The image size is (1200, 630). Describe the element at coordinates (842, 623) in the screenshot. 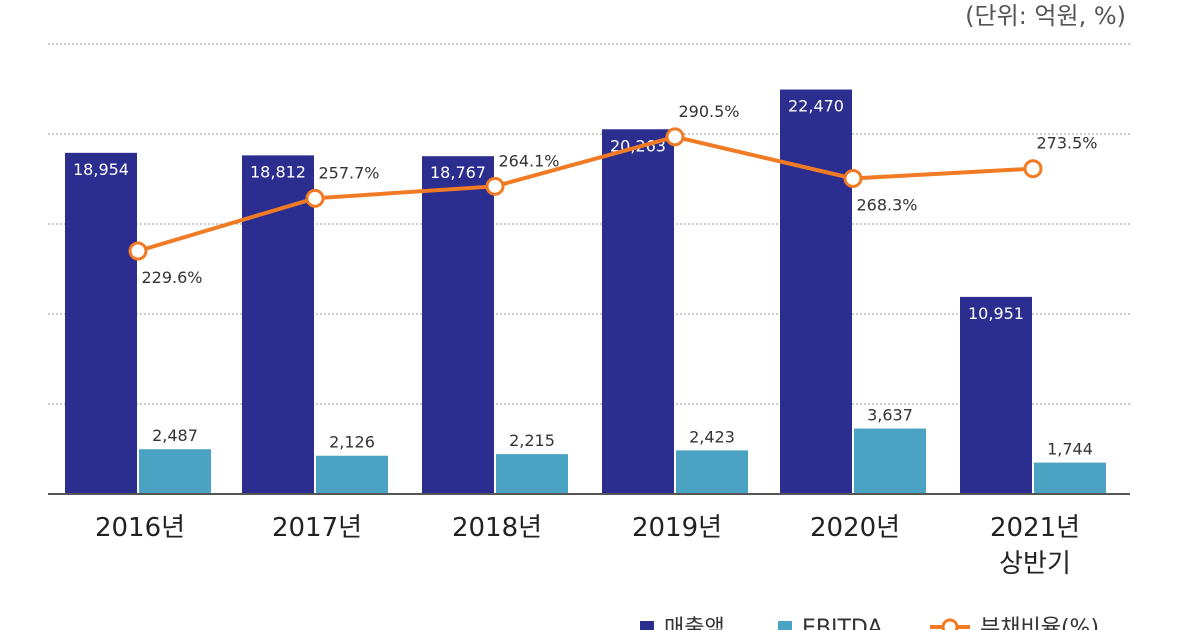

I see `legend-label: EBITDA` at that location.